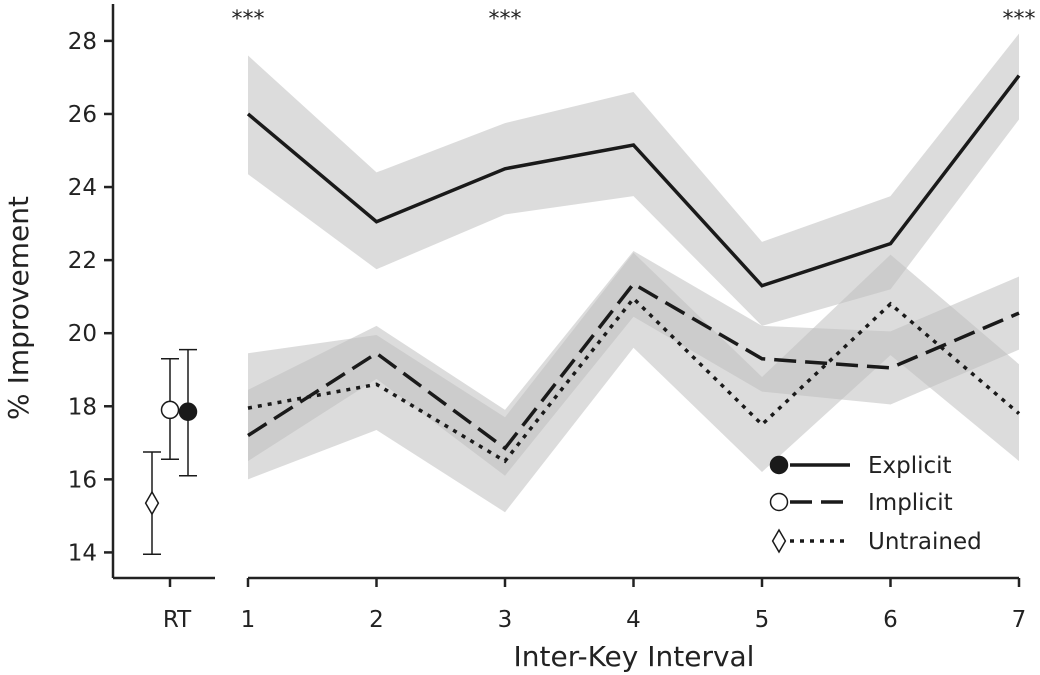 Image resolution: width=1040 pixels, height=675 pixels. Describe the element at coordinates (779, 502) in the screenshot. I see `legend-marker-implicit` at that location.